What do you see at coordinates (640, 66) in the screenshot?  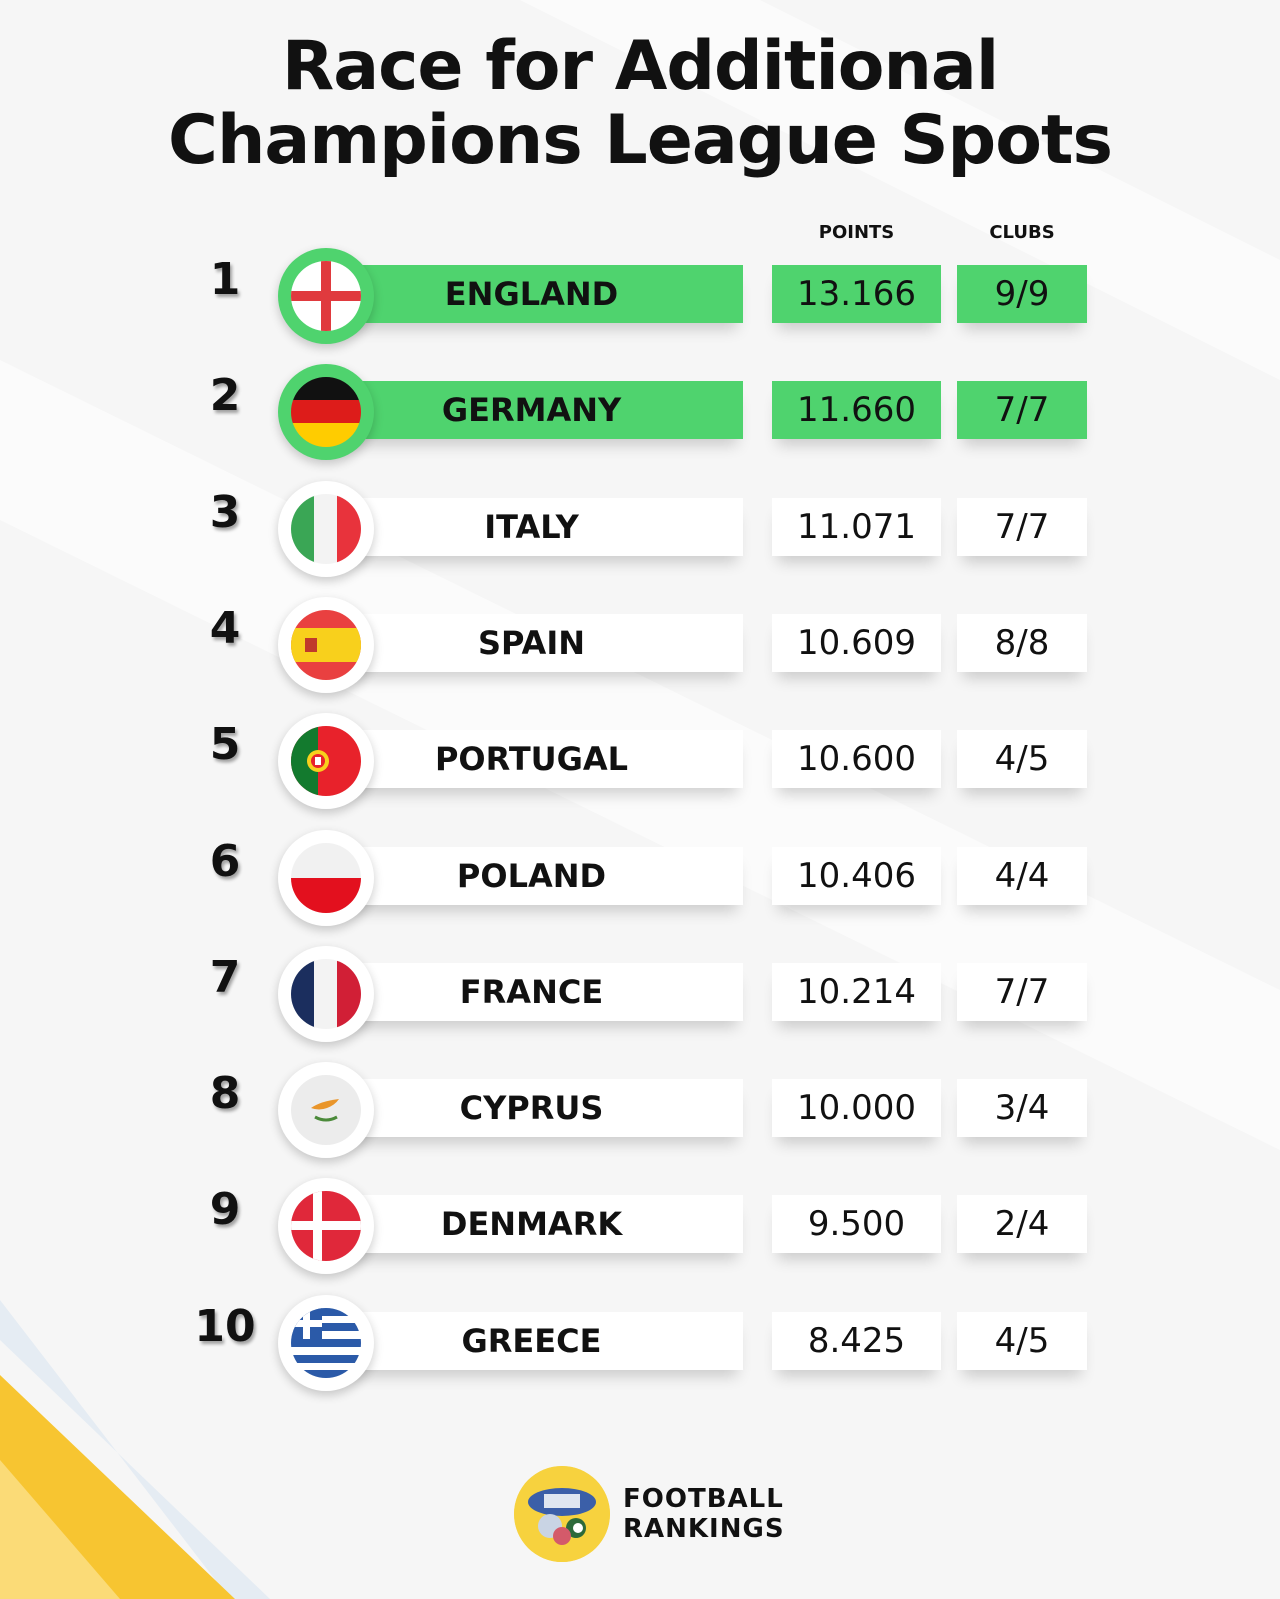 I see `title-line-1: Race for Additional` at bounding box center [640, 66].